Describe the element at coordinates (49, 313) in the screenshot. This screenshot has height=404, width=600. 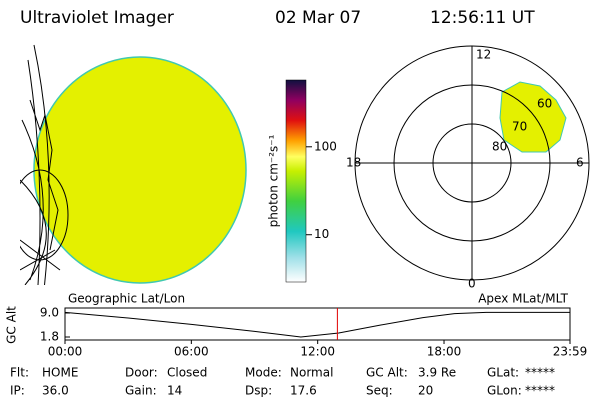
I see `y-tick-label: 9.0` at that location.